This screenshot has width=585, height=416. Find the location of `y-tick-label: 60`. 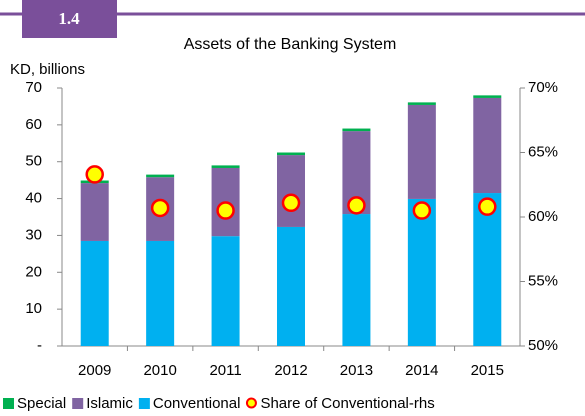

y-tick-label: 60 is located at coordinates (33, 124).